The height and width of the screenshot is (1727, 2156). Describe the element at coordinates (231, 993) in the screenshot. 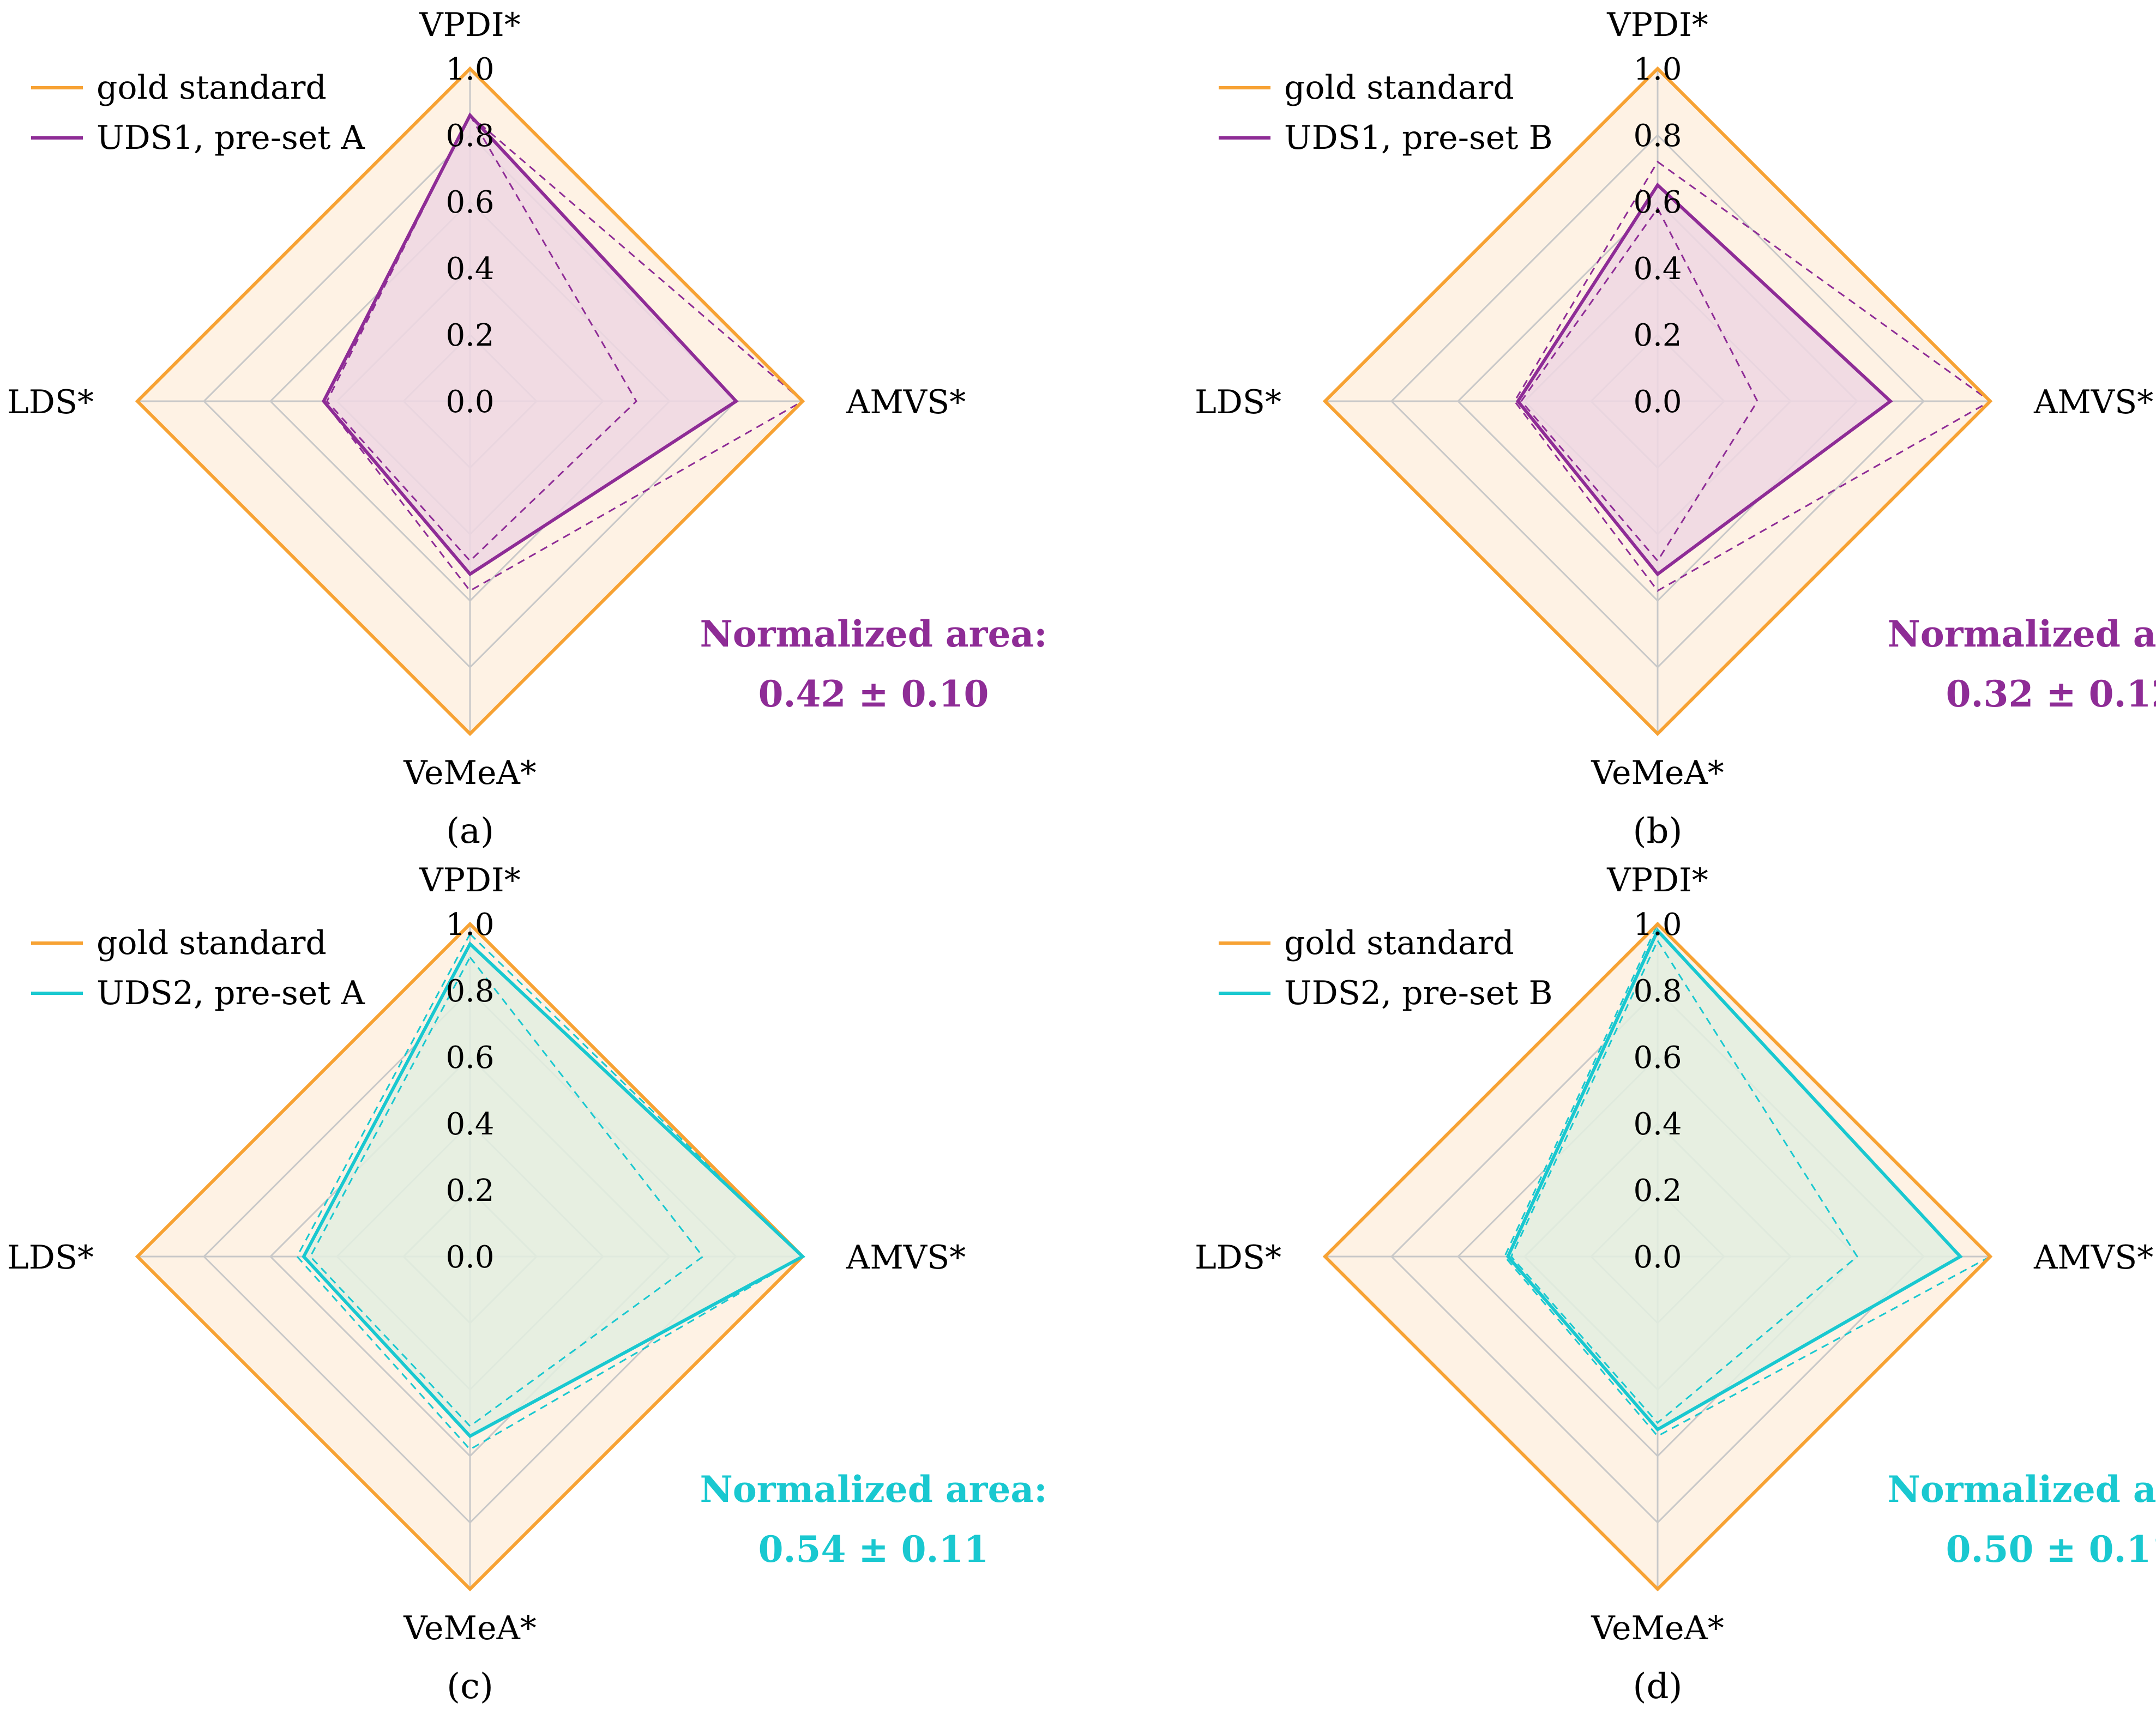

I see `legend-label: UDS2, pre-set A` at that location.